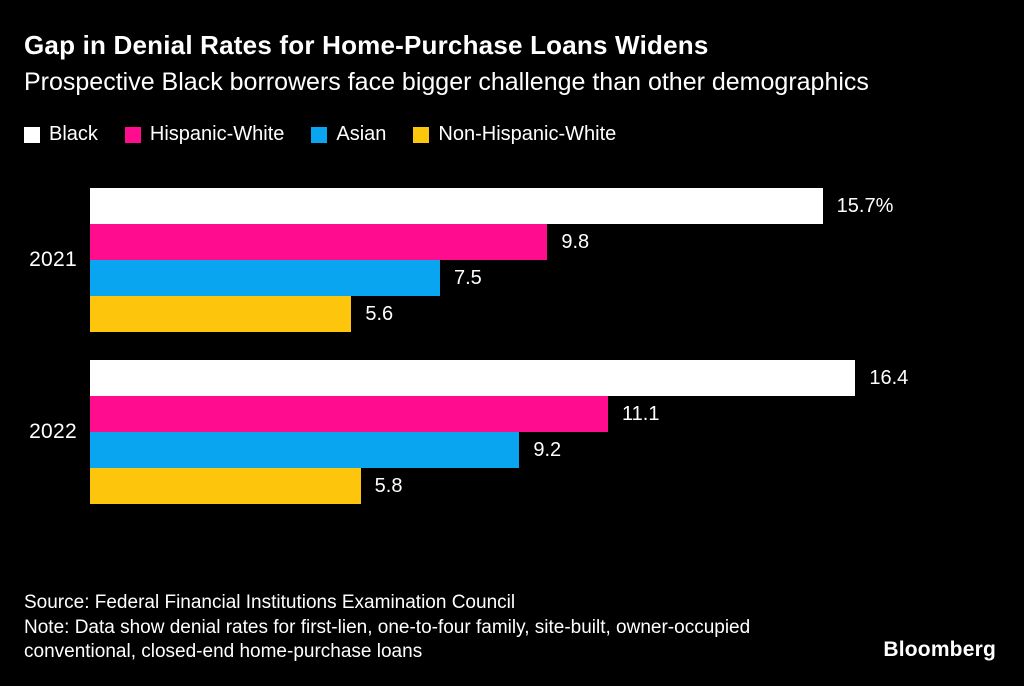  Describe the element at coordinates (545, 486) in the screenshot. I see `bar-row-non-hispanic-white-2022: 5.8` at that location.